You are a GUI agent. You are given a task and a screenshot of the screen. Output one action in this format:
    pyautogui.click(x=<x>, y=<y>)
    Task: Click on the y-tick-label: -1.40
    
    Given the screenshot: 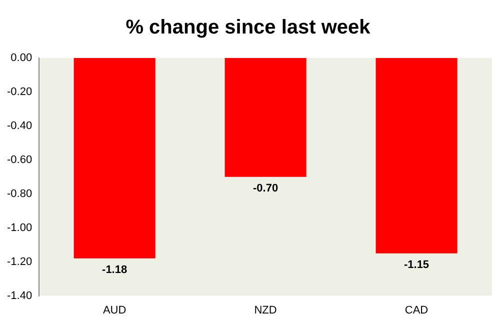 What is the action you would take?
    pyautogui.click(x=19, y=296)
    